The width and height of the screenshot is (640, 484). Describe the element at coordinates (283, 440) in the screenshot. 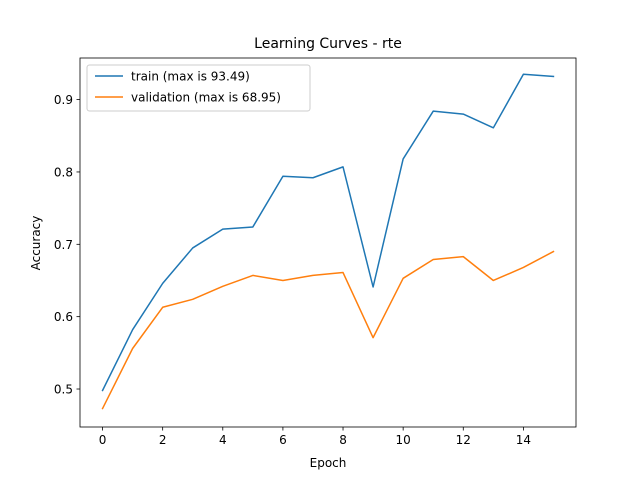

I see `x-tick-label: 6` at that location.